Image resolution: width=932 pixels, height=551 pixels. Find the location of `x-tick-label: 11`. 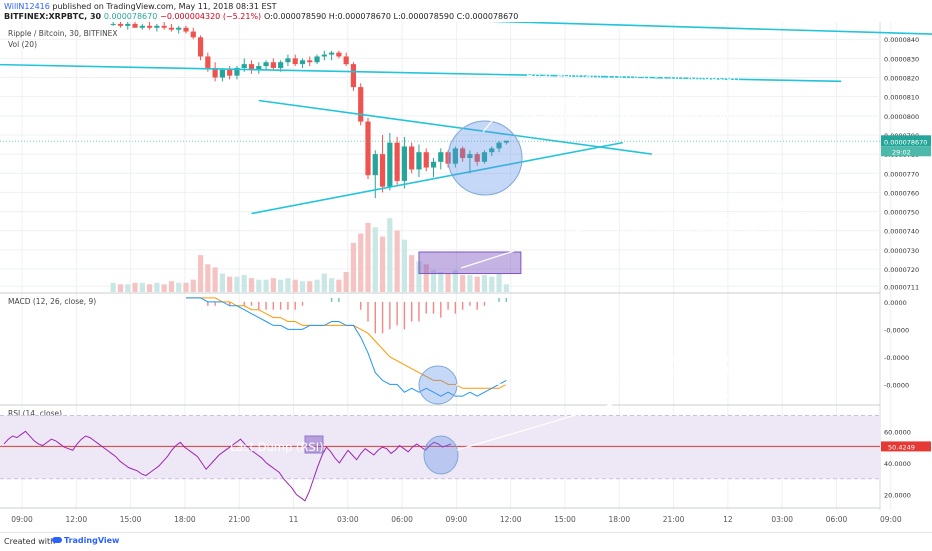

x-tick-label: 11 is located at coordinates (294, 519).